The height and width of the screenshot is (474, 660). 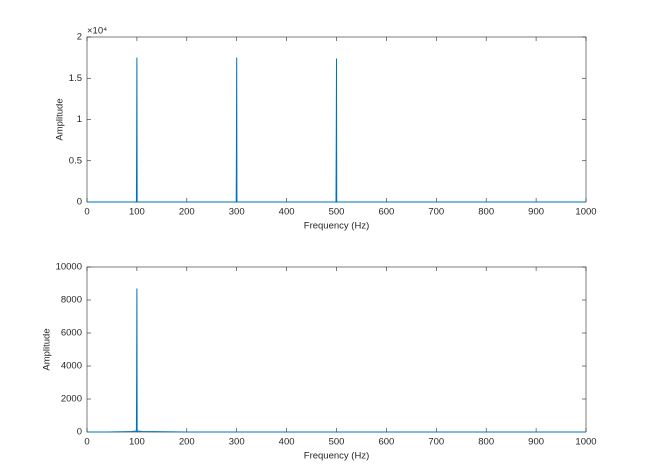 I want to click on y-tick-label: 2000, so click(x=71, y=399).